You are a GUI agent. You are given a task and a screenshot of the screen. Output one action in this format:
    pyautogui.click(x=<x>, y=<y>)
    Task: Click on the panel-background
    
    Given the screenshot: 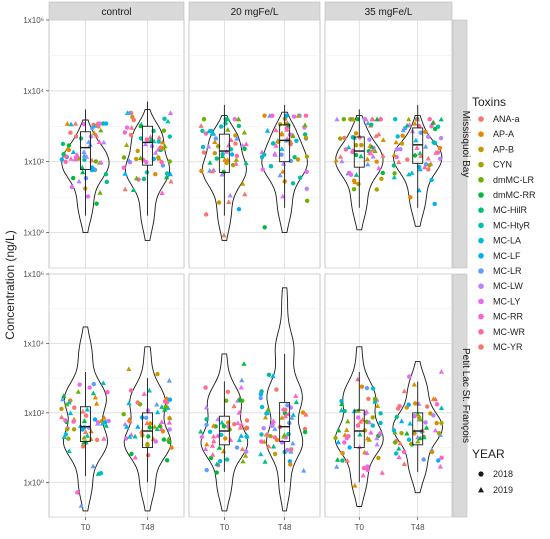 What is the action you would take?
    pyautogui.click(x=116, y=395)
    